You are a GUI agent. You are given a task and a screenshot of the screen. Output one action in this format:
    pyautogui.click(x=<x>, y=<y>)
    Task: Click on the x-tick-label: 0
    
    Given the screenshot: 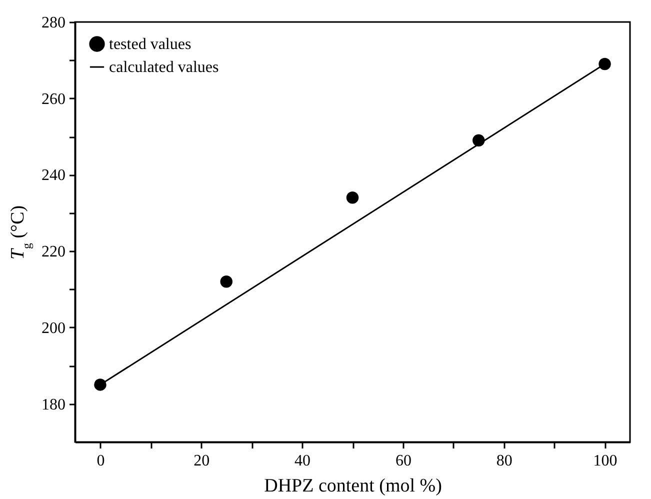 What is the action you would take?
    pyautogui.click(x=100, y=461)
    